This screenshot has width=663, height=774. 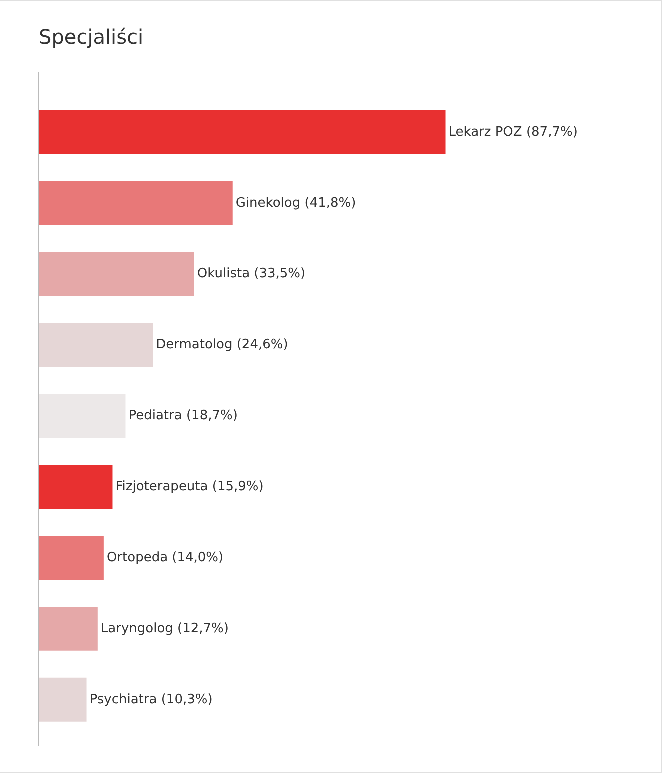 I want to click on data-label: Fizjoterapeuta (15,9%), so click(x=190, y=487).